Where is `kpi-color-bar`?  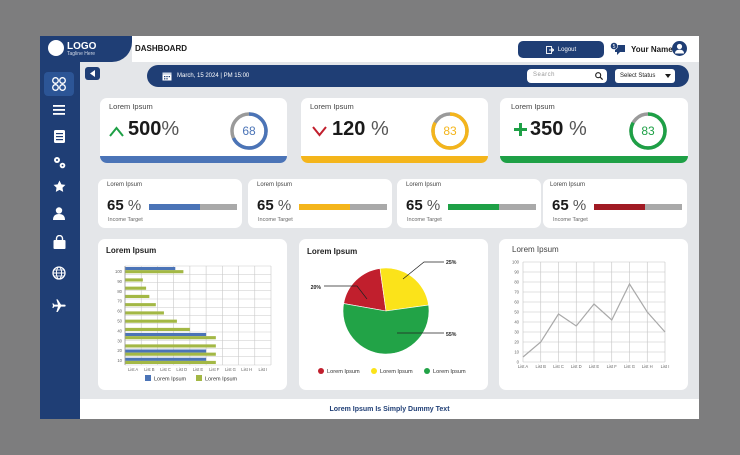
kpi-color-bar is located at coordinates (394, 159).